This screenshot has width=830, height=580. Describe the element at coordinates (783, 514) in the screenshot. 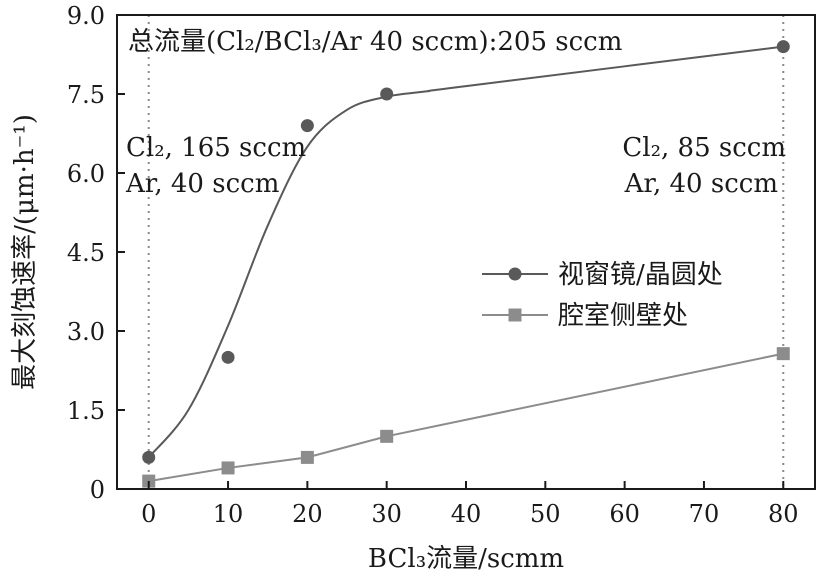

I see `x-tick-label: 80` at that location.